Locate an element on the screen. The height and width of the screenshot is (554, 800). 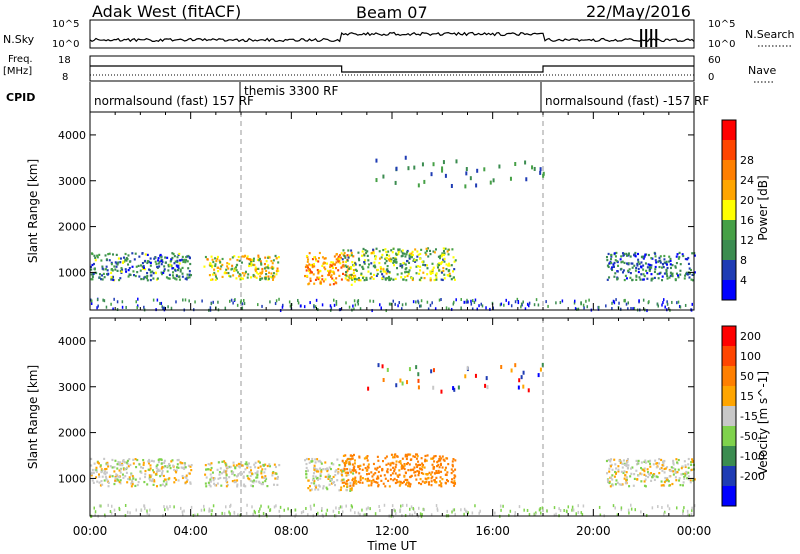
xtick-label: 08:00 is located at coordinates (291, 531).